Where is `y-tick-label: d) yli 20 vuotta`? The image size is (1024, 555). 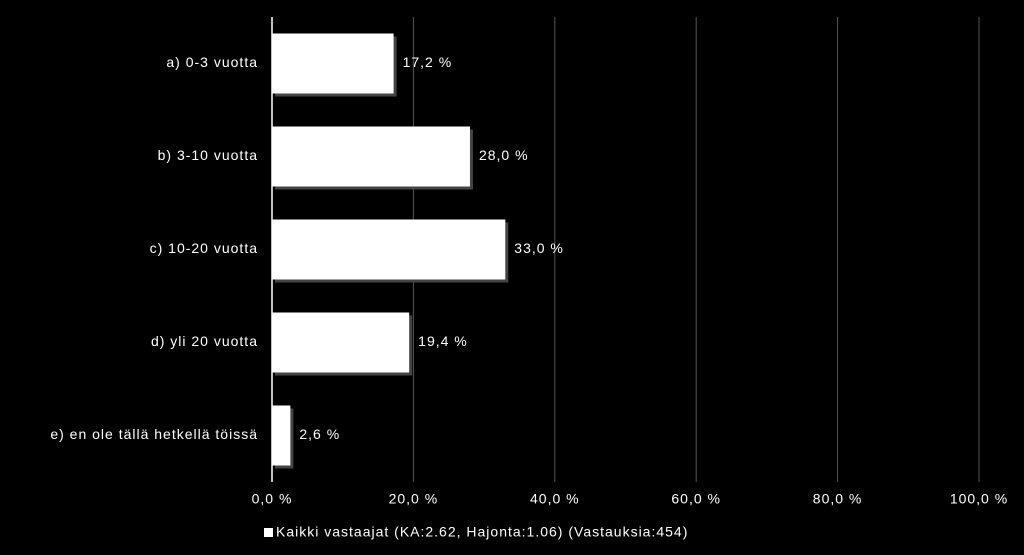
y-tick-label: d) yli 20 vuotta is located at coordinates (204, 341).